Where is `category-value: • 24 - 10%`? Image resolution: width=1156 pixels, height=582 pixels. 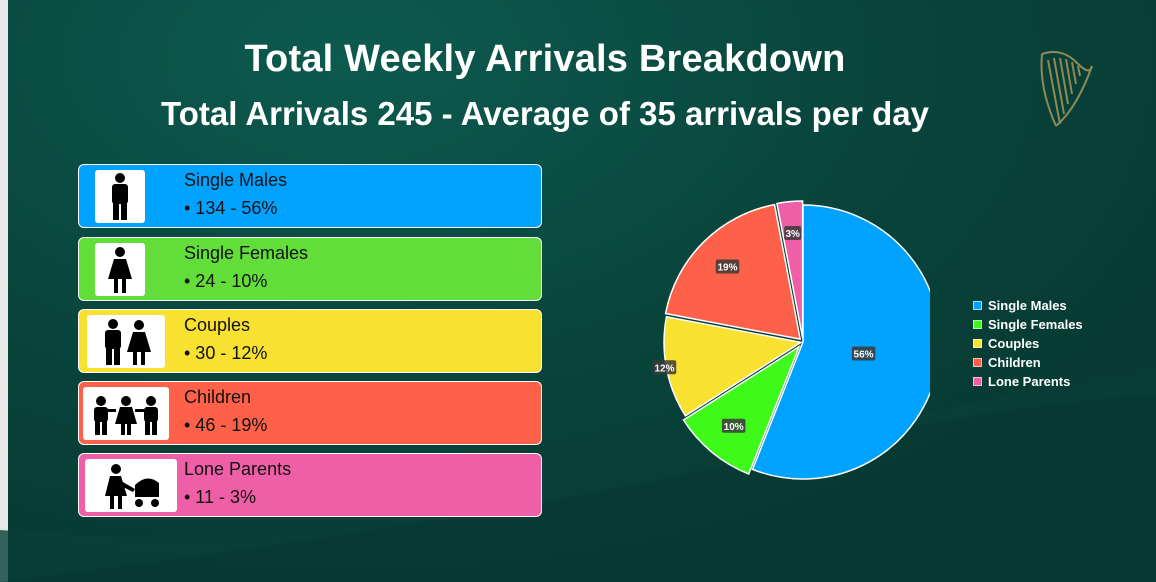 category-value: • 24 - 10% is located at coordinates (226, 281).